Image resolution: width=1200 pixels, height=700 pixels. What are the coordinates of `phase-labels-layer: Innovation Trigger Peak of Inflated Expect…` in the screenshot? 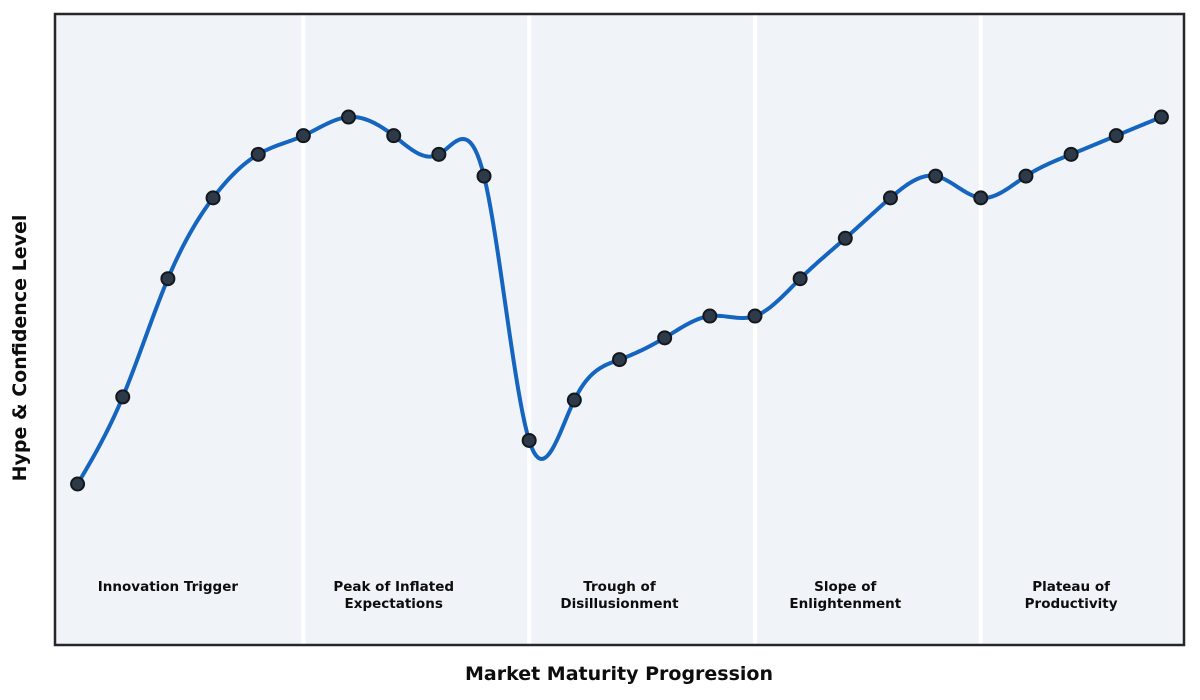 It's located at (608, 595).